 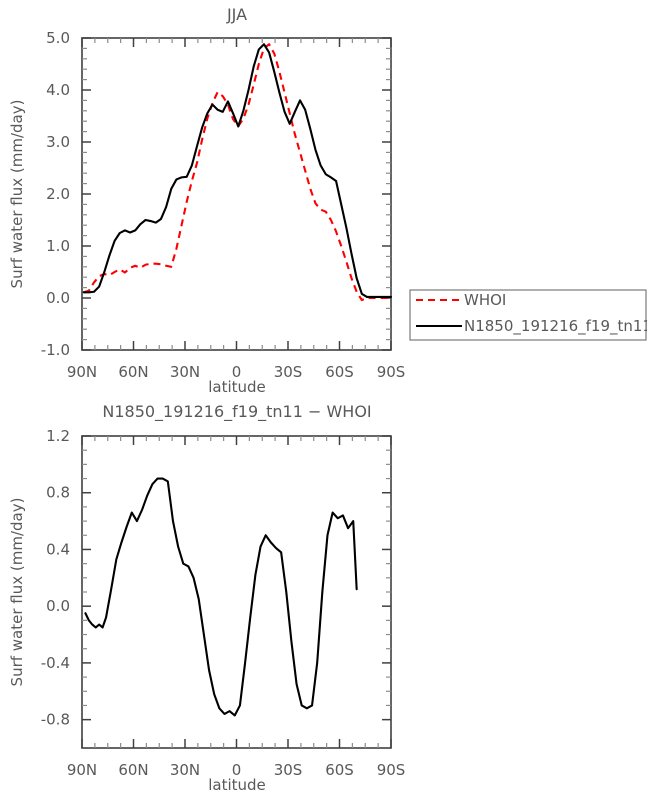 What do you see at coordinates (55, 350) in the screenshot?
I see `y-tick-label: -1.0` at bounding box center [55, 350].